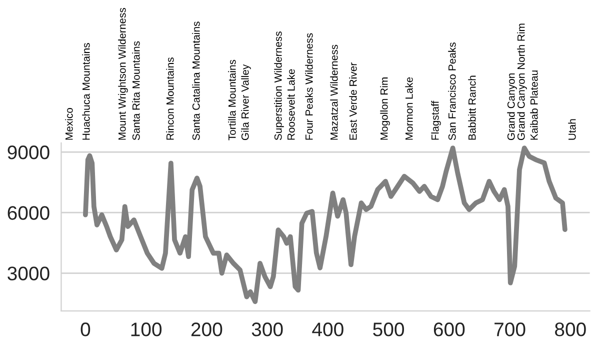 This screenshot has height=347, width=600. I want to click on text: Utah, so click(572, 129).